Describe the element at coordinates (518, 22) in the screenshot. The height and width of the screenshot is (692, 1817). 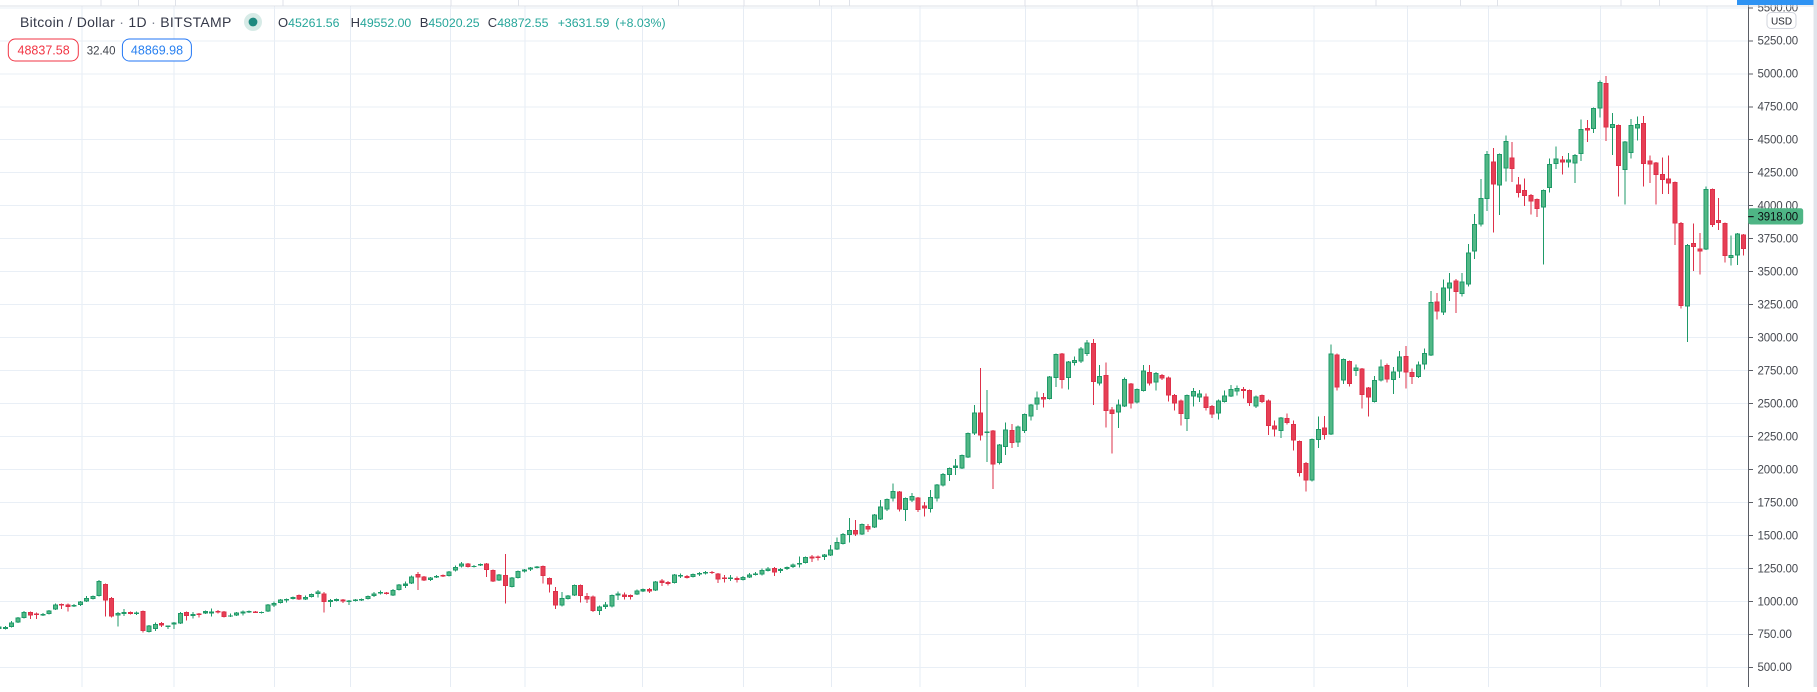
I see `svg-text: C48872.55` at that location.